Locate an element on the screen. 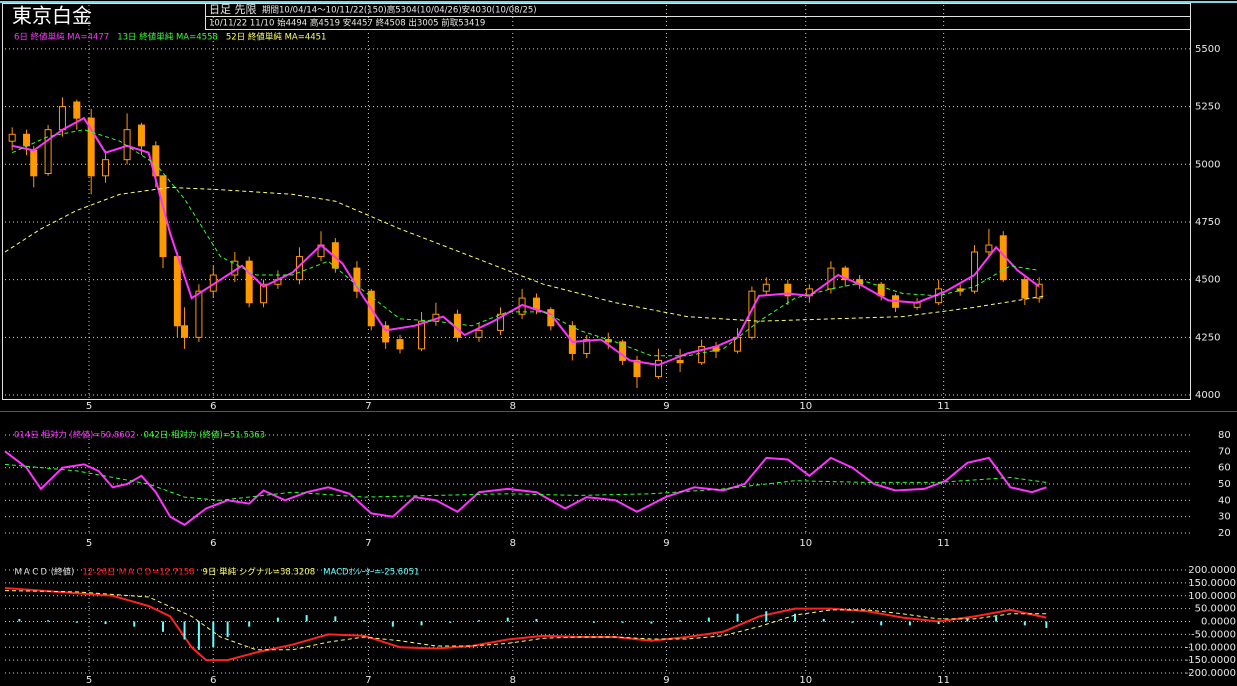  y-tick-label: 20 is located at coordinates (1224, 533).